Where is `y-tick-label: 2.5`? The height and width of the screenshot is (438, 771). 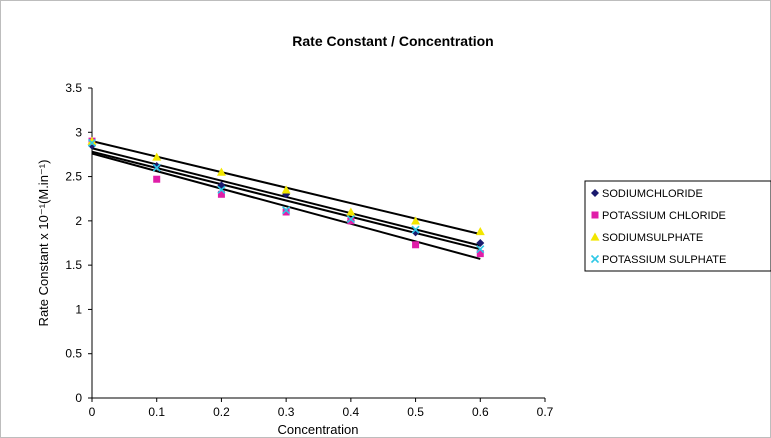 y-tick-label: 2.5 is located at coordinates (73, 177).